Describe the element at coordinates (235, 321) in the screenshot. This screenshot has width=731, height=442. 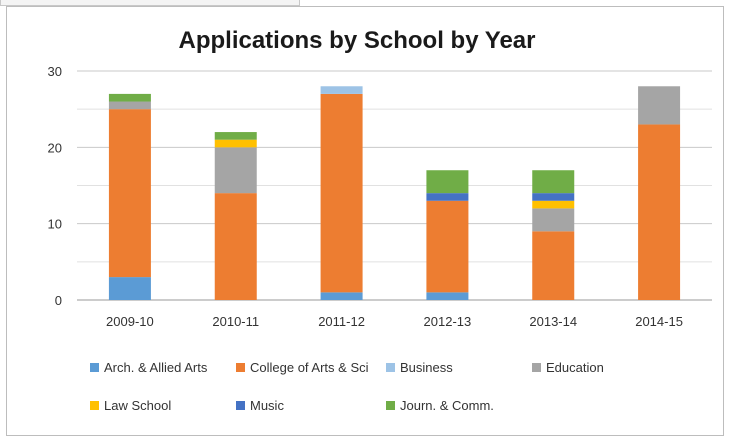
I see `x-tick-label: 2010-11` at that location.